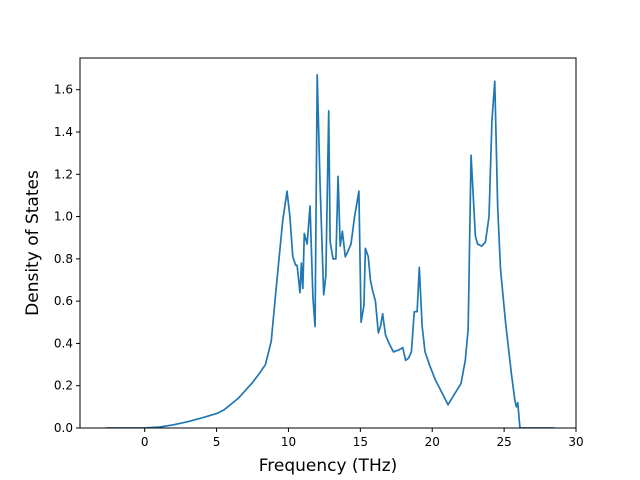 This screenshot has width=640, height=480. I want to click on y-tick-label: 0.0, so click(63, 428).